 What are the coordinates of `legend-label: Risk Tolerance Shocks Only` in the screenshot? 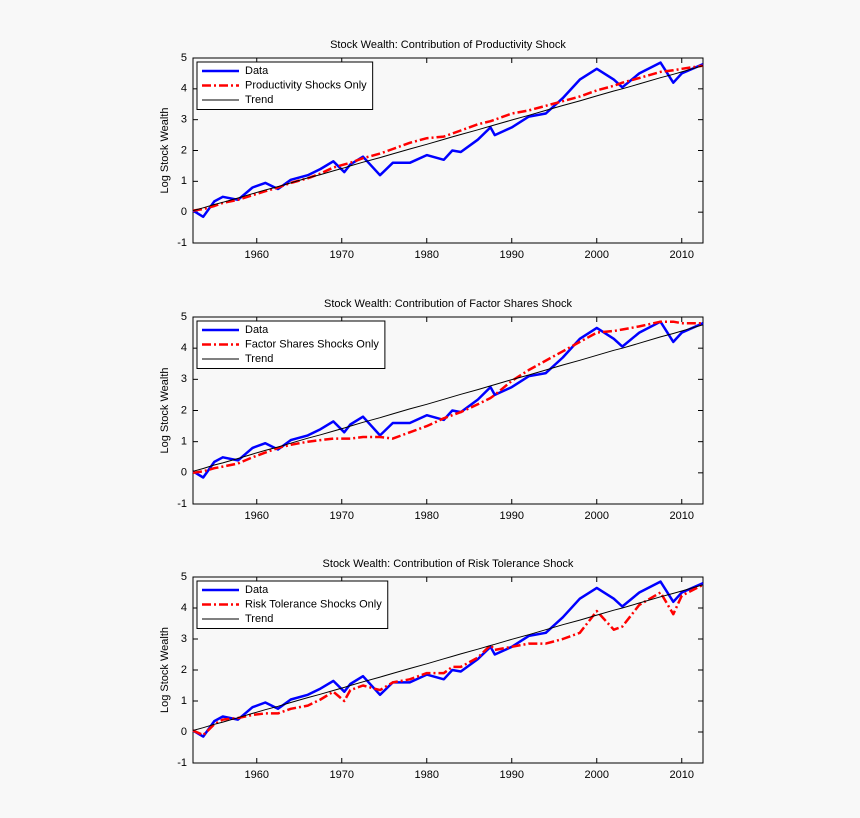 It's located at (313, 604).